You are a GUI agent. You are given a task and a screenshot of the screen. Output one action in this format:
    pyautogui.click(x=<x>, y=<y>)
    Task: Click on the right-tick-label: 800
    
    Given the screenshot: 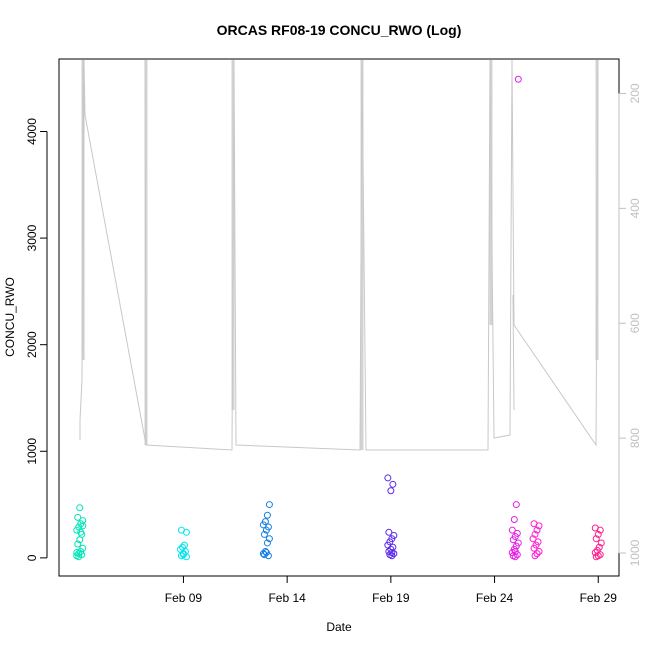 What is the action you would take?
    pyautogui.click(x=635, y=438)
    